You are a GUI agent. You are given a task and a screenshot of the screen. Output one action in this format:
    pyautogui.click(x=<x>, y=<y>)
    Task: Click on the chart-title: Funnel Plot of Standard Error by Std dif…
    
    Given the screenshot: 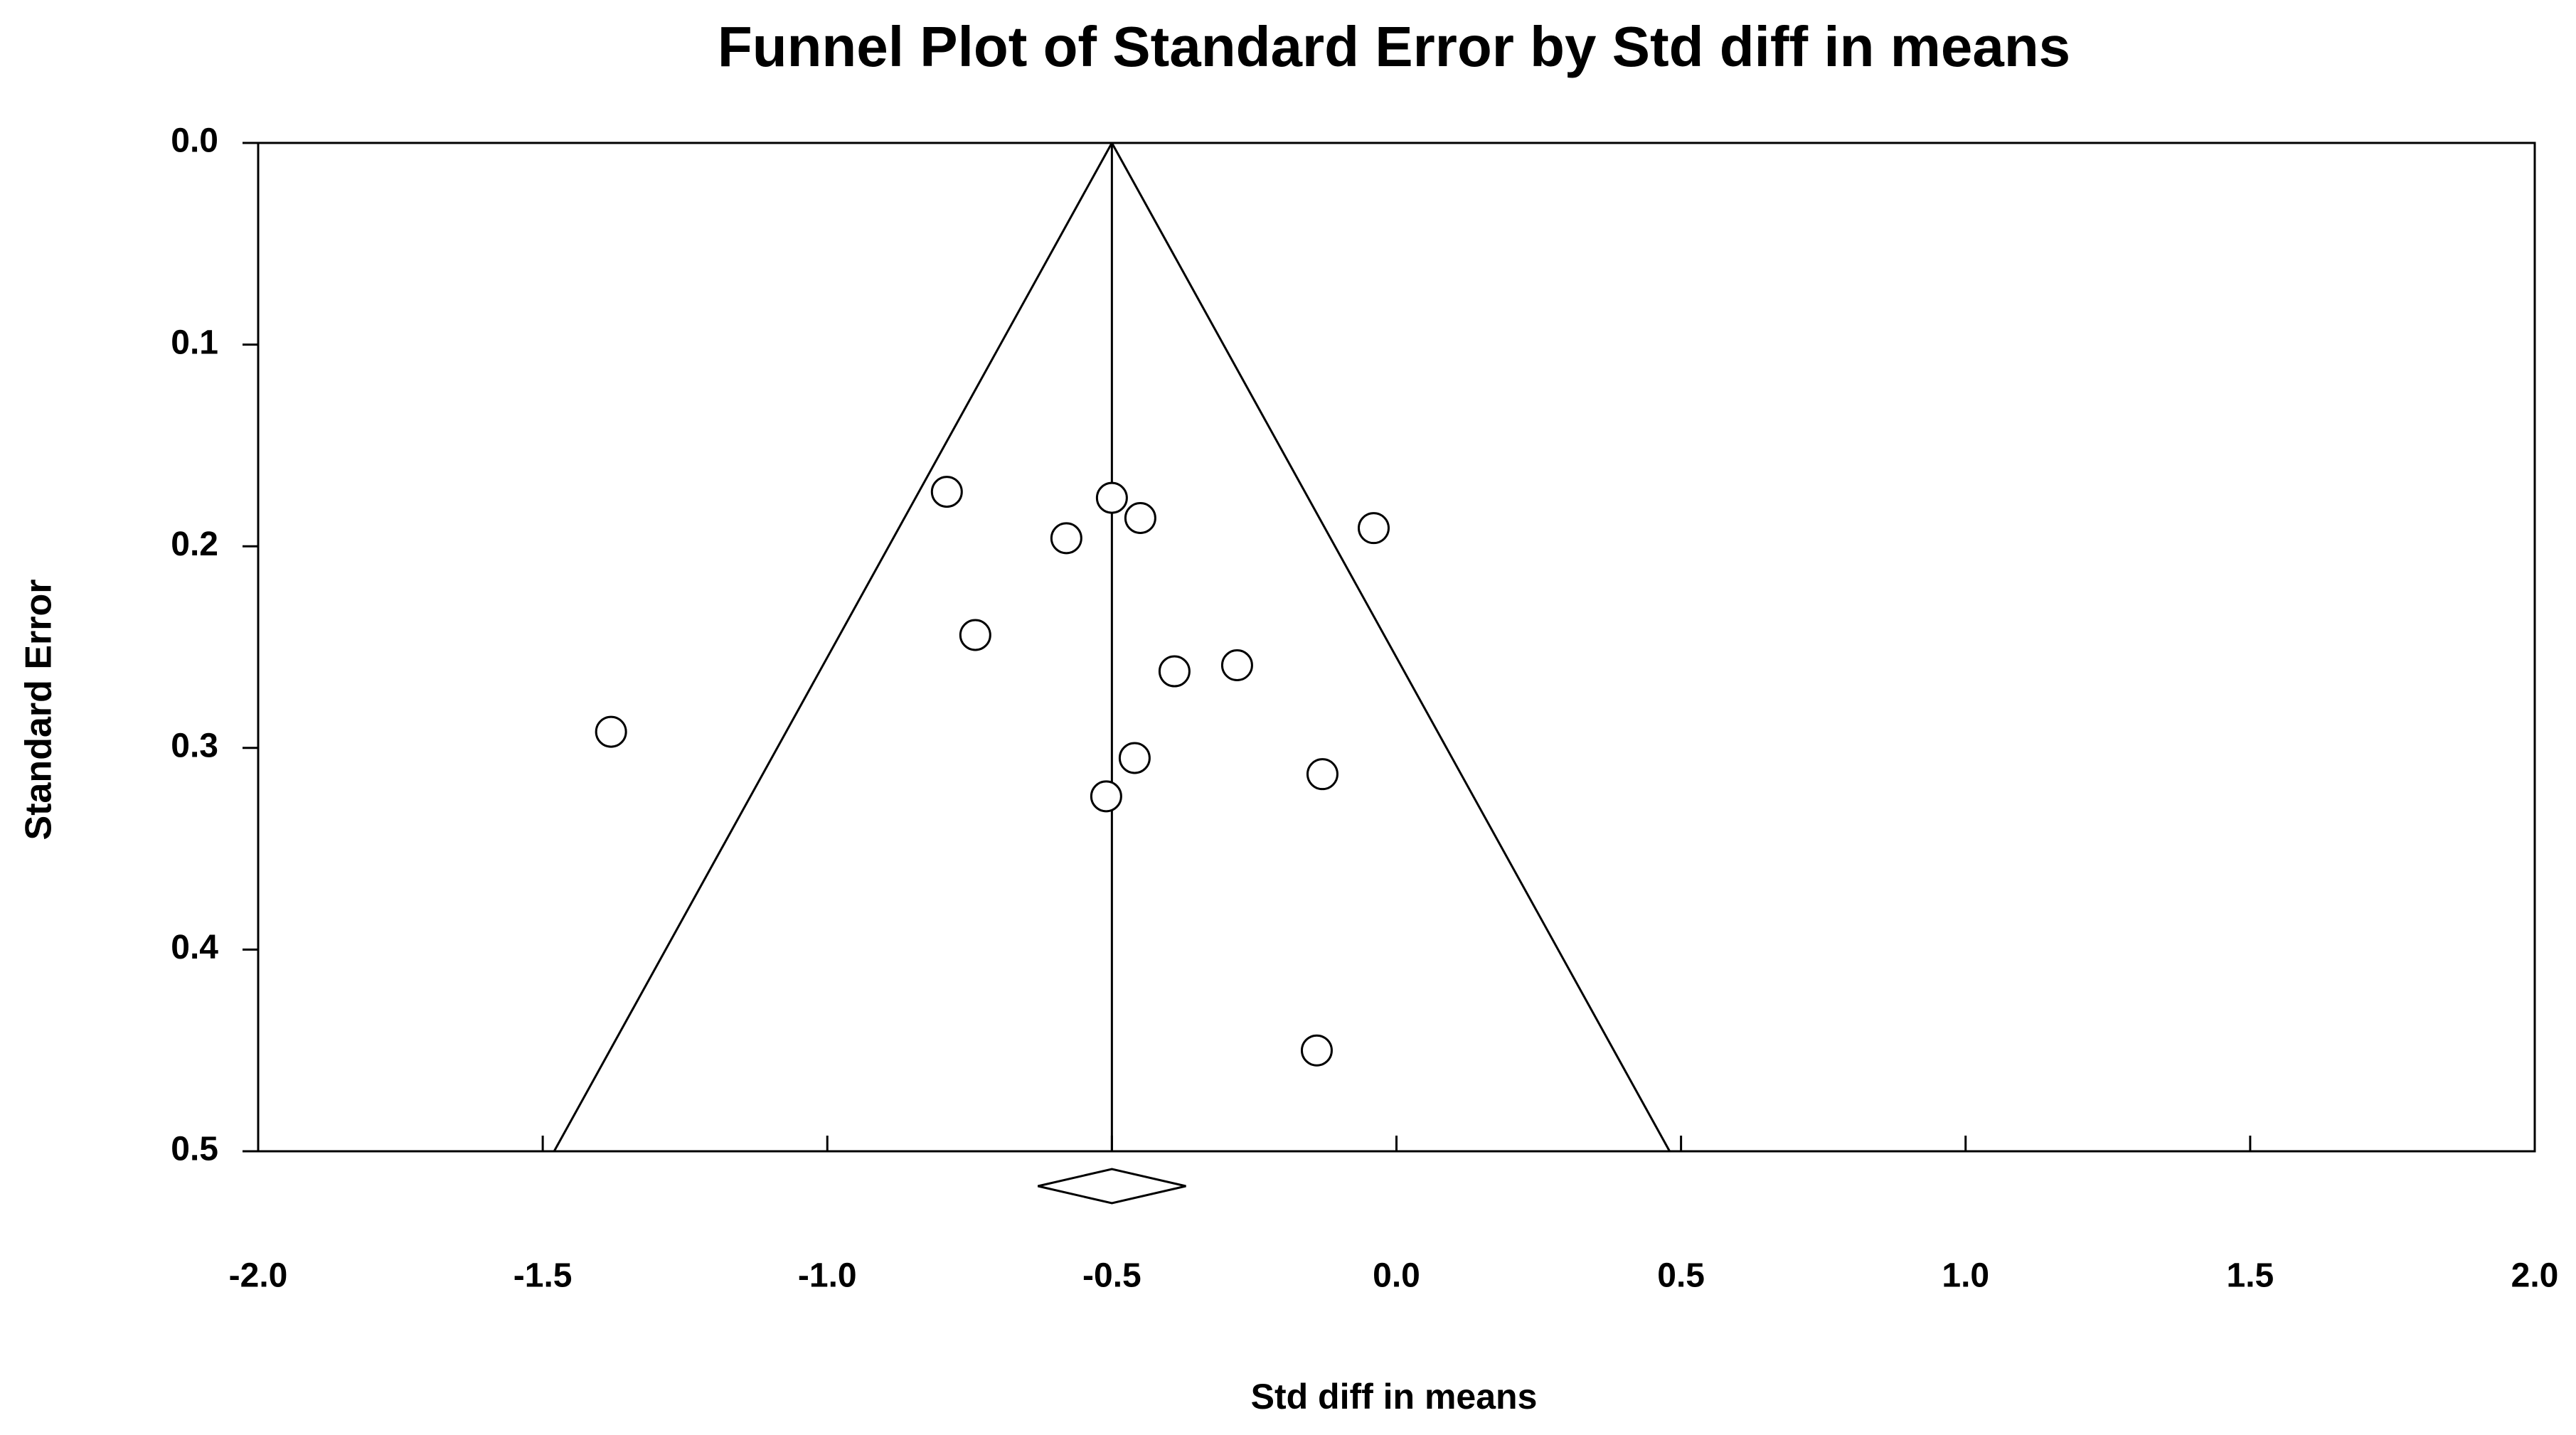 What is the action you would take?
    pyautogui.click(x=1394, y=46)
    